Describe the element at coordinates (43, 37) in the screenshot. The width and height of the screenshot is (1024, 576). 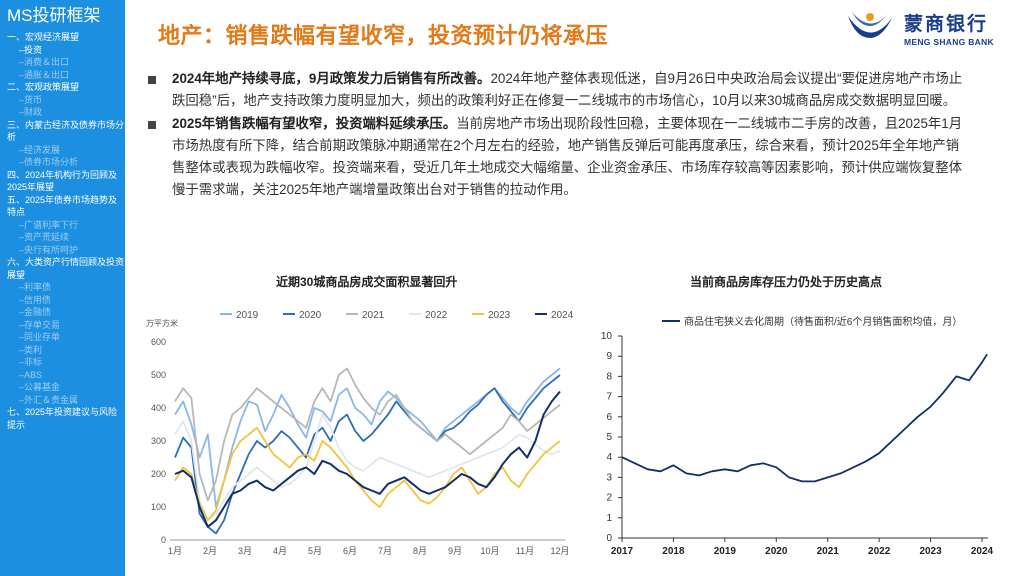
I see `sidebar-section: 一、宏观经济展望` at that location.